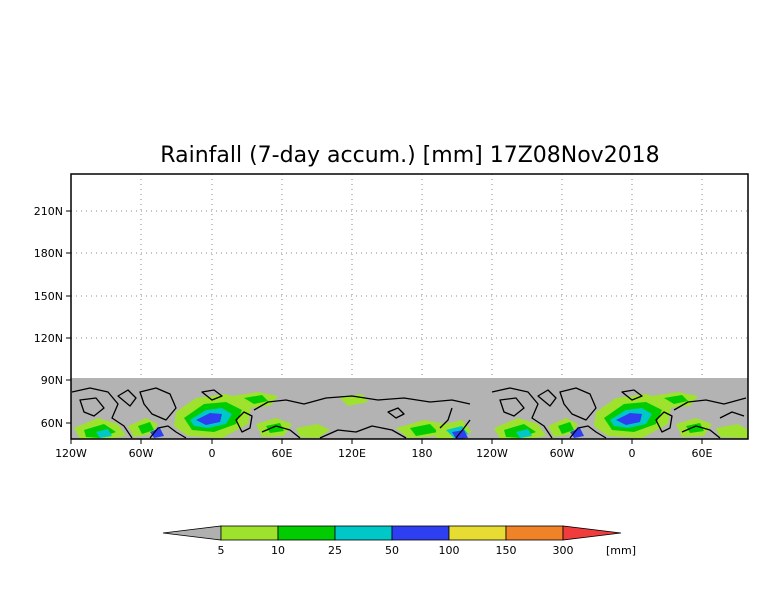  What do you see at coordinates (48, 317) in the screenshot?
I see `latitude-labels: 210N 180N 150N 120N 90N 60N` at bounding box center [48, 317].